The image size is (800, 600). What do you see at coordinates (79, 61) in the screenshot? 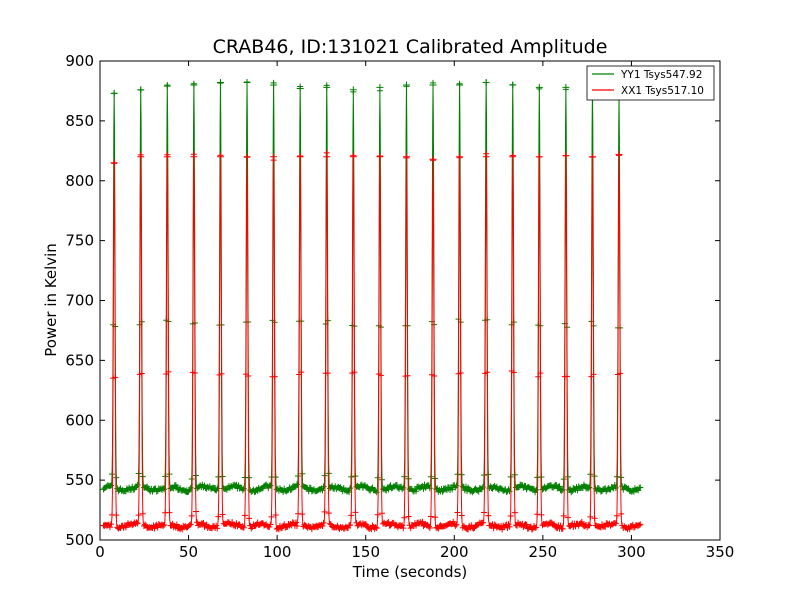
I see `y-tick-label: 900` at bounding box center [79, 61].